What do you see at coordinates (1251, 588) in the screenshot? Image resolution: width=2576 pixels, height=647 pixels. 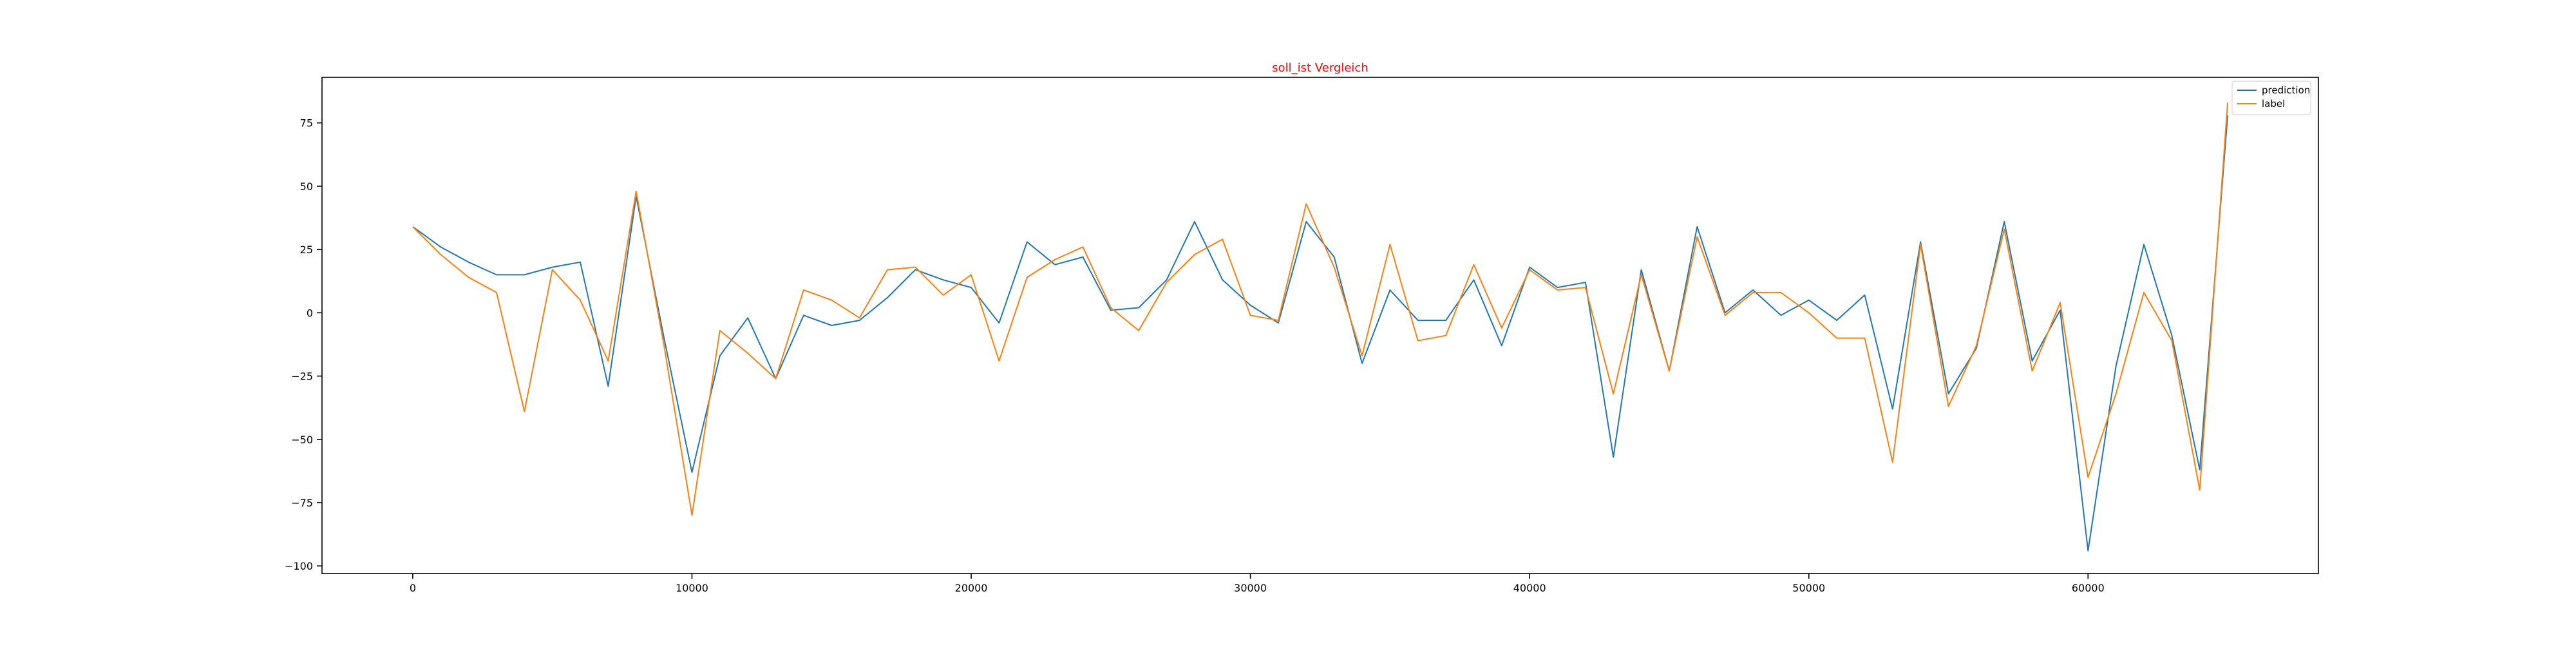 I see `x-tick-label: 30000` at bounding box center [1251, 588].